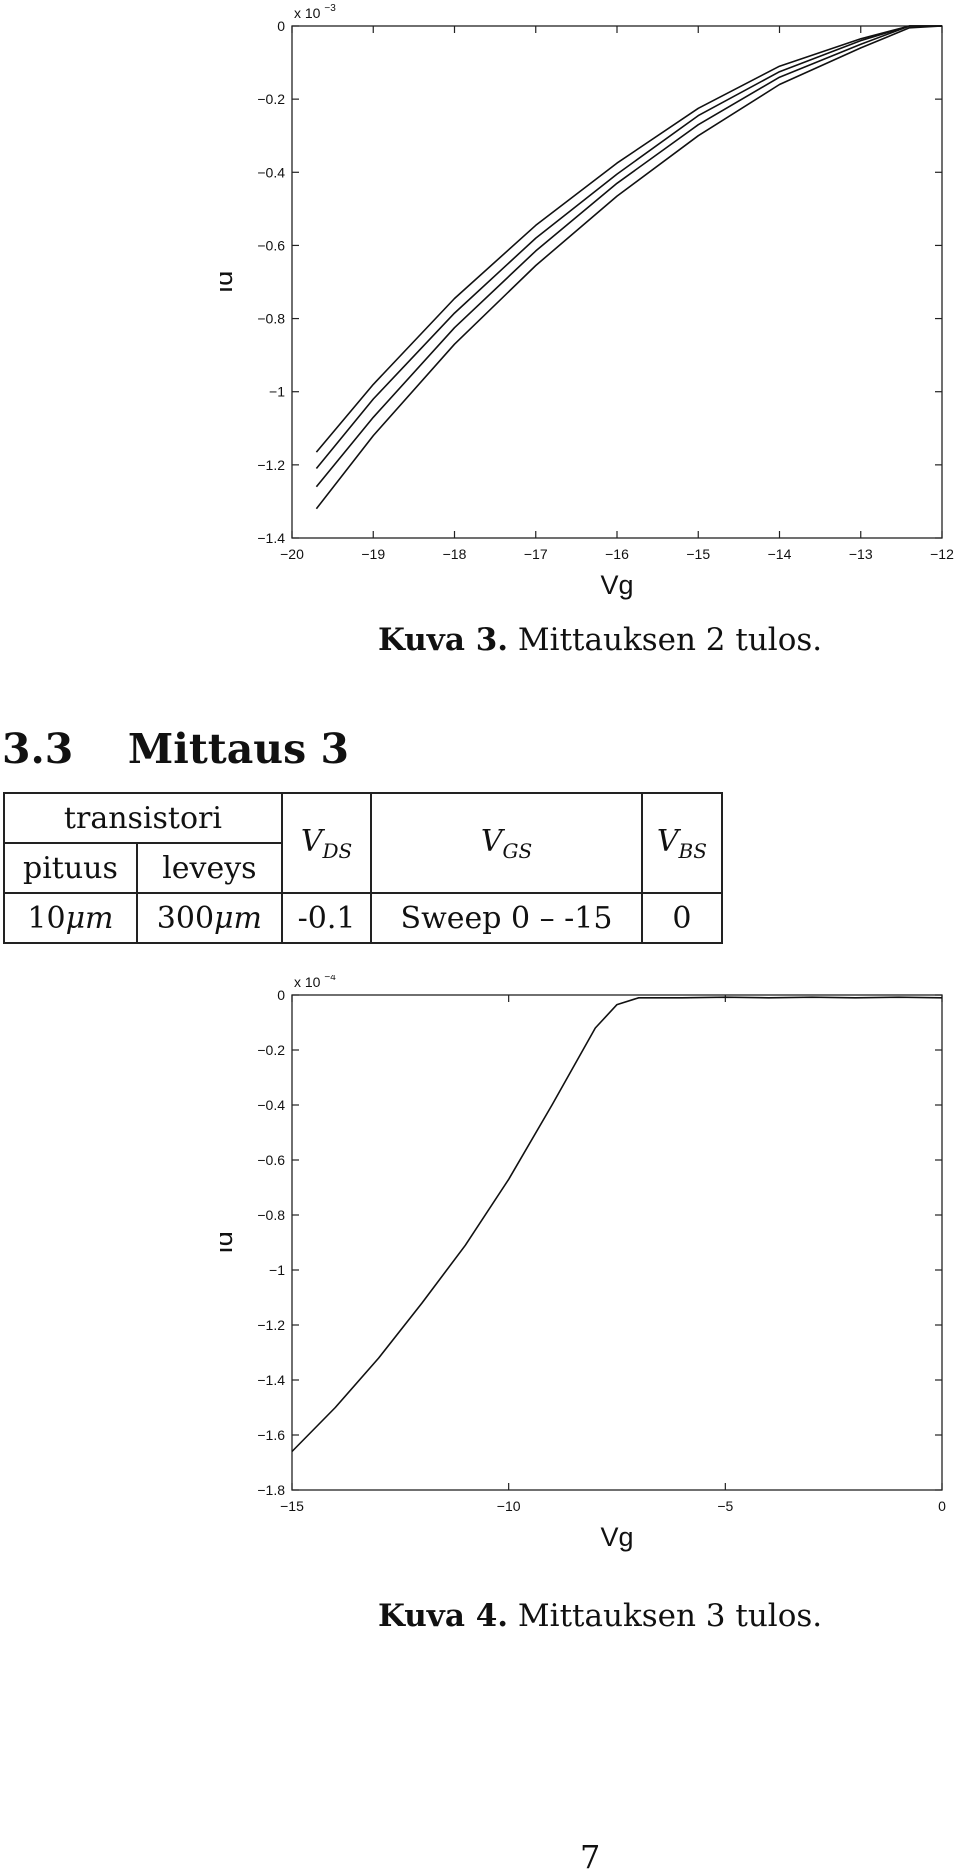  Describe the element at coordinates (443, 640) in the screenshot. I see `figure-3-caption-label: Kuva 3.` at that location.